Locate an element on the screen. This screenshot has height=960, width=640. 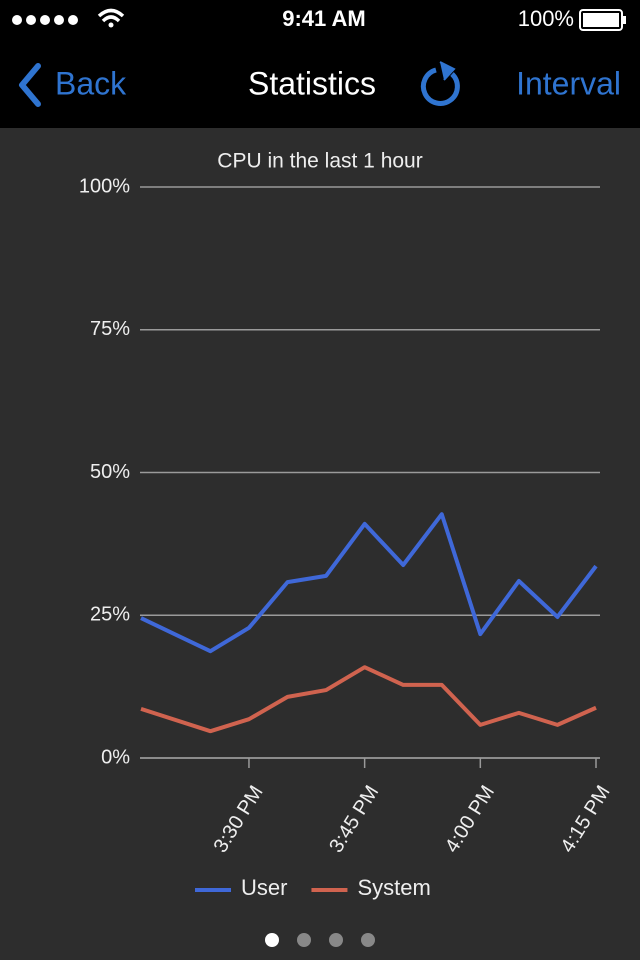
page-indicator is located at coordinates (320, 940).